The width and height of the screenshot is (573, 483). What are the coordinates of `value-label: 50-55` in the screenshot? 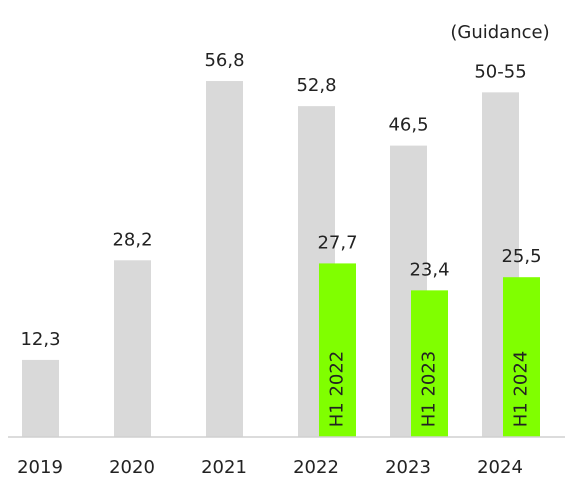 It's located at (500, 71).